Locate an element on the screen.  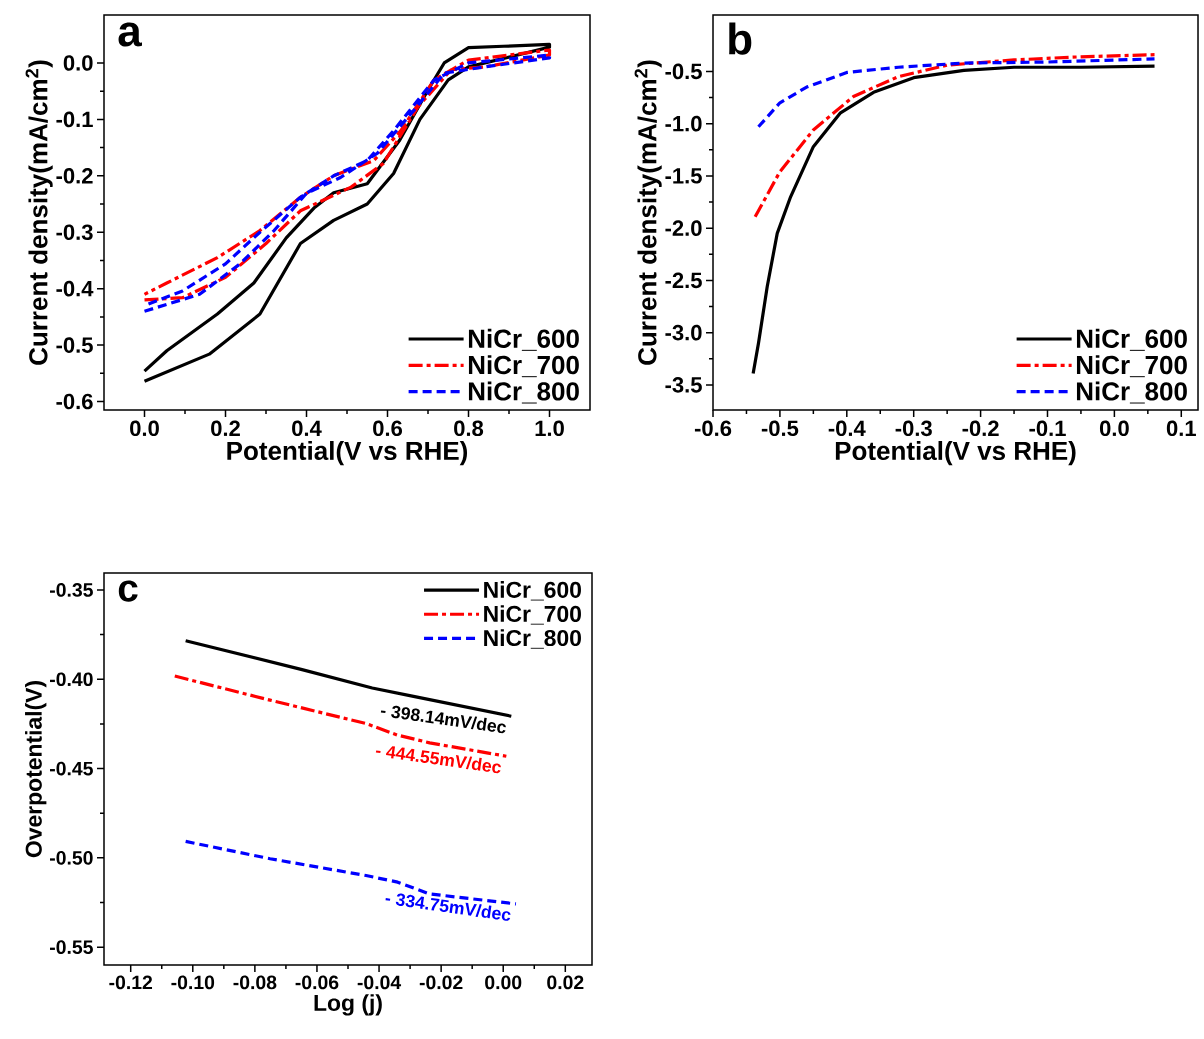
y-tick-label: -0.2 is located at coordinates (74, 176).